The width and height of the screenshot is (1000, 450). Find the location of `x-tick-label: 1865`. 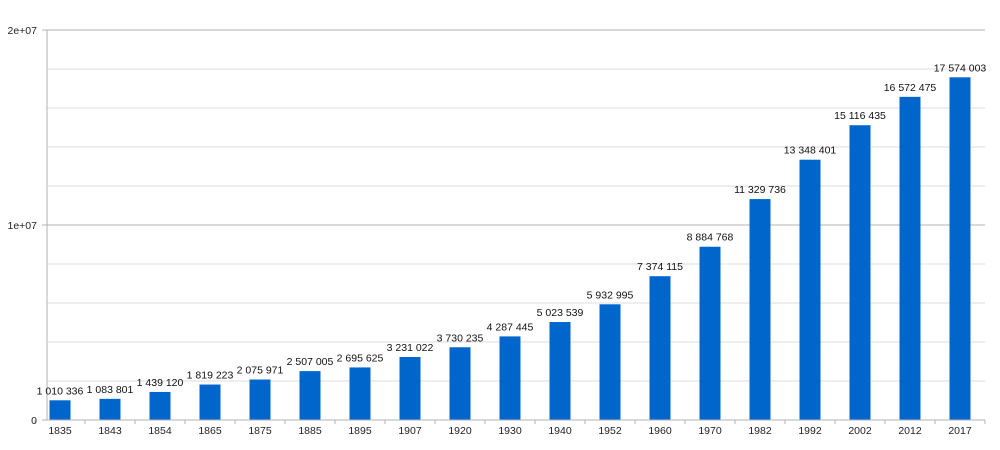

x-tick-label: 1865 is located at coordinates (210, 431).